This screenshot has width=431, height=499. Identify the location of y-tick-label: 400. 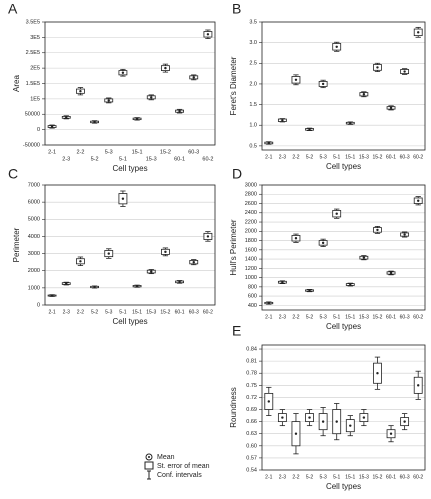
(252, 306).